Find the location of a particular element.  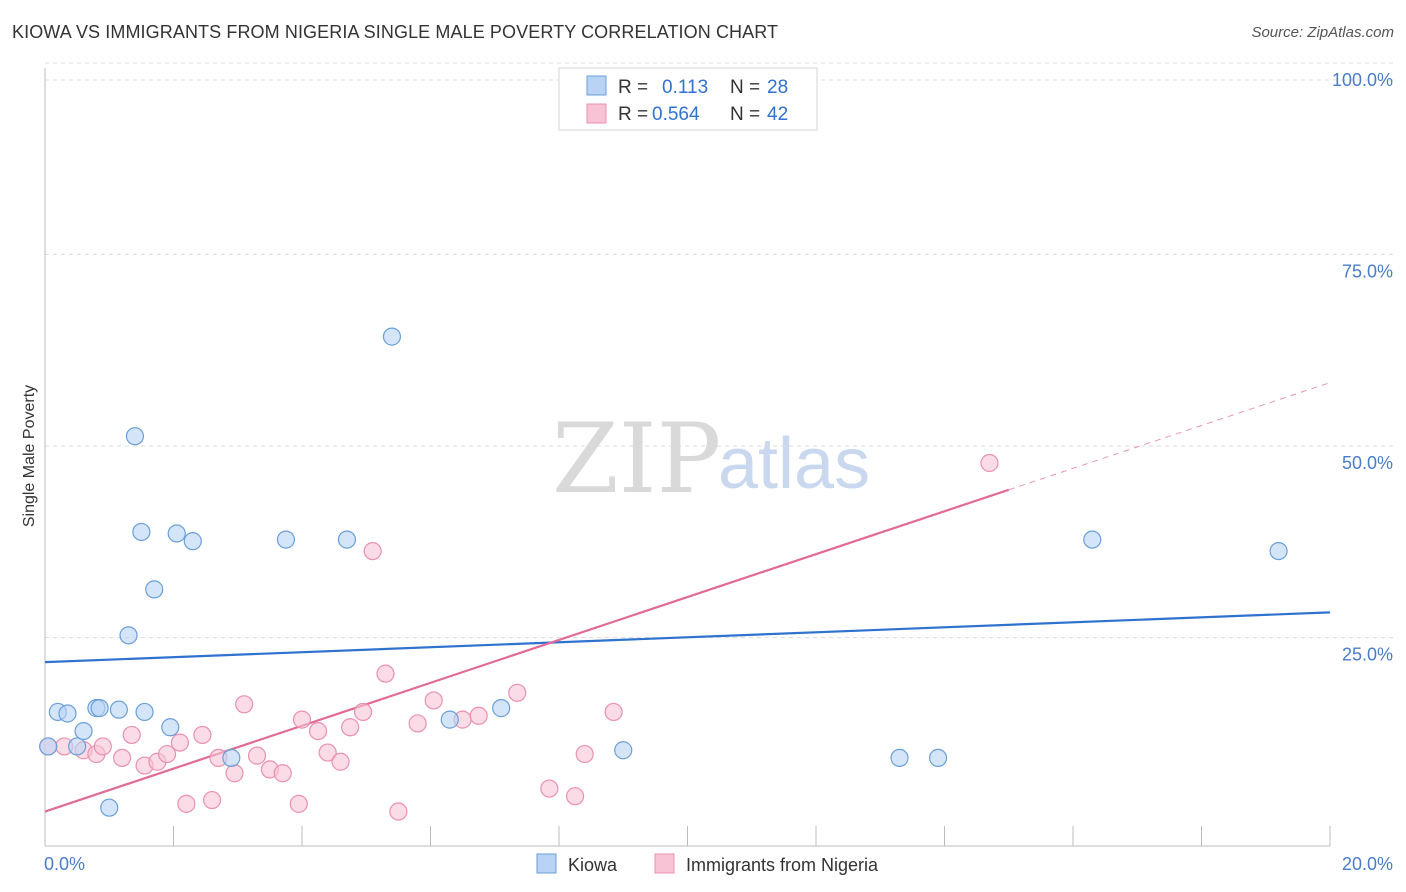

stats-legend: R = 0.113 N = 28 R = 0.564 N = 42 is located at coordinates (688, 99).